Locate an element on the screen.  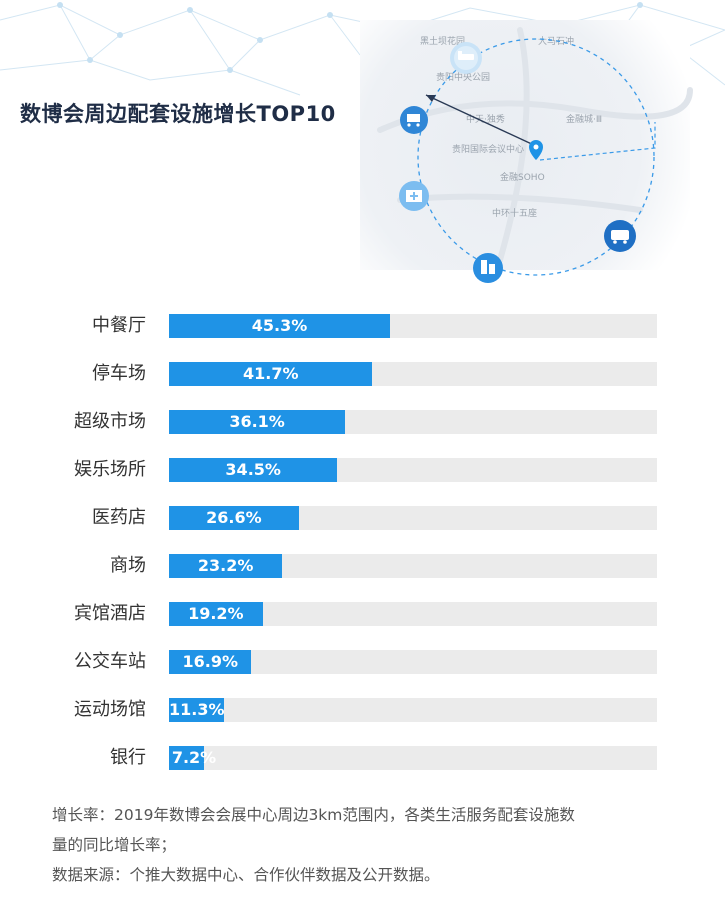
value-label: 45.3% is located at coordinates (279, 325).